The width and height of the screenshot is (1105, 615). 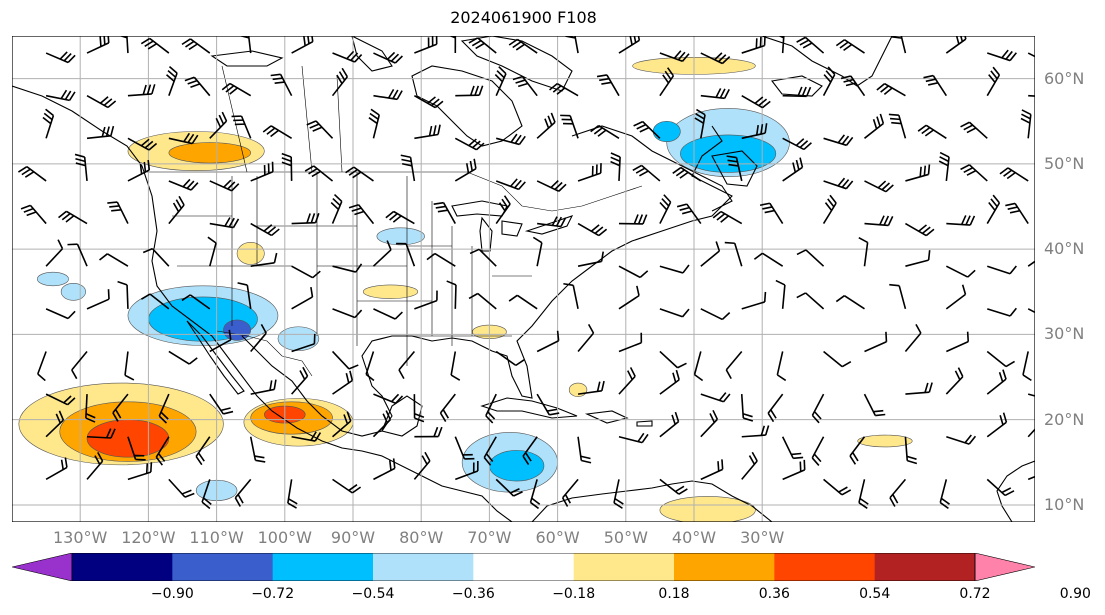 What do you see at coordinates (1064, 504) in the screenshot?
I see `lat-tick-label: 10°N` at bounding box center [1064, 504].